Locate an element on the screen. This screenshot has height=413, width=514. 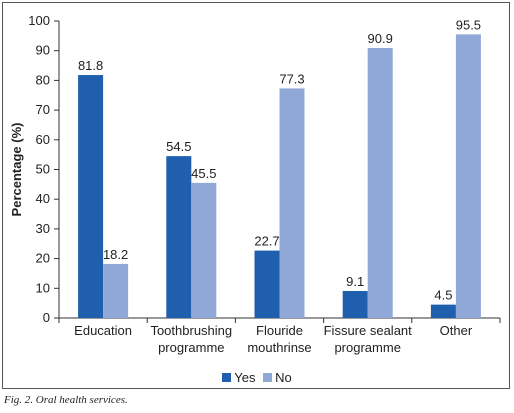
legend-item-yes: Yes is located at coordinates (238, 377).